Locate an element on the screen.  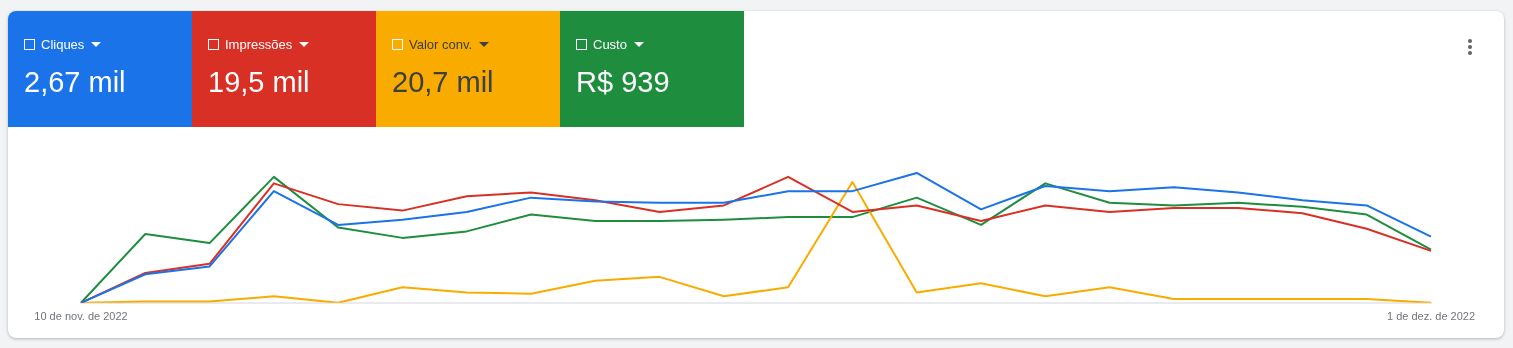
x-tick-label: 10 de nov. de 2022 is located at coordinates (81, 316).